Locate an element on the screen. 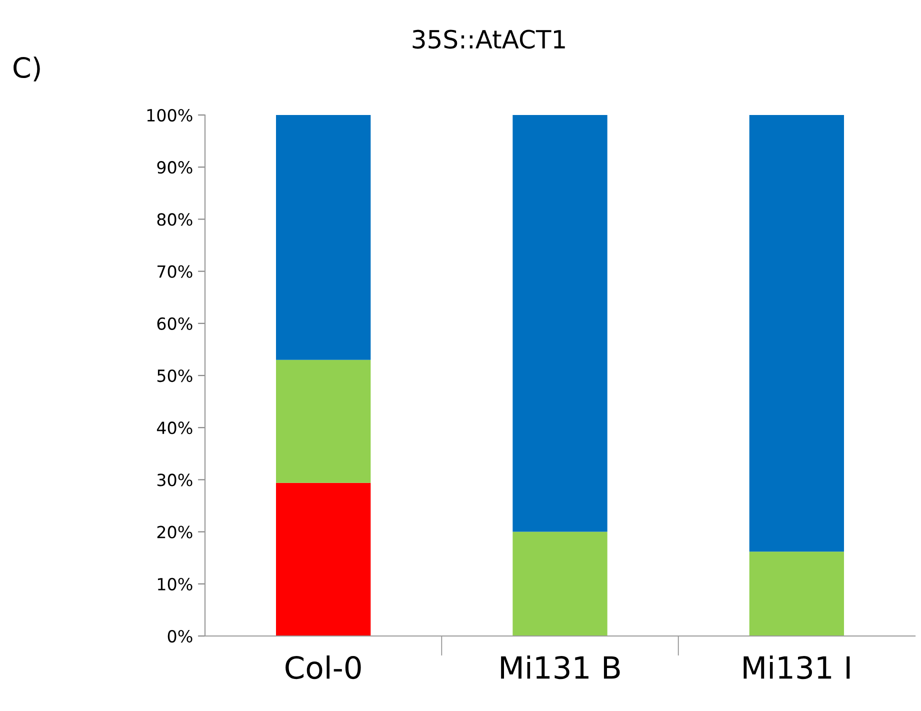 The width and height of the screenshot is (921, 711). y-tick-label: 50% is located at coordinates (174, 375).